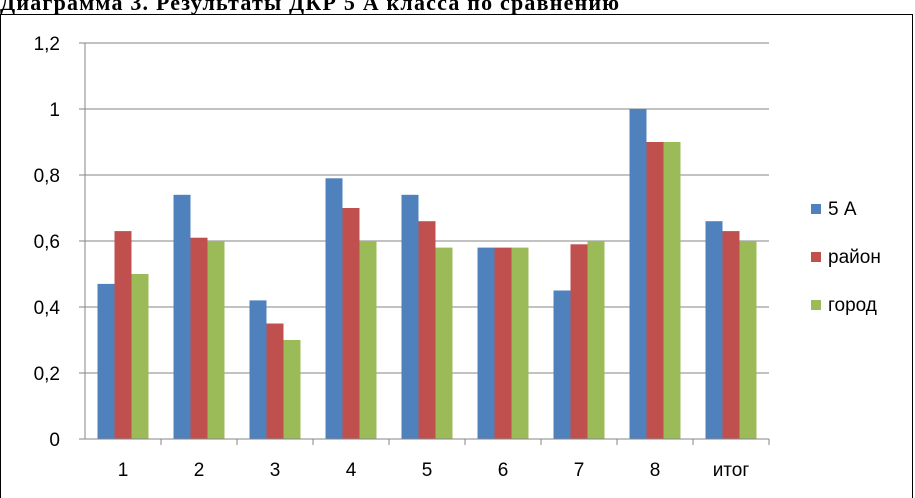  Describe the element at coordinates (351, 470) in the screenshot. I see `x-tick-label: 4` at that location.